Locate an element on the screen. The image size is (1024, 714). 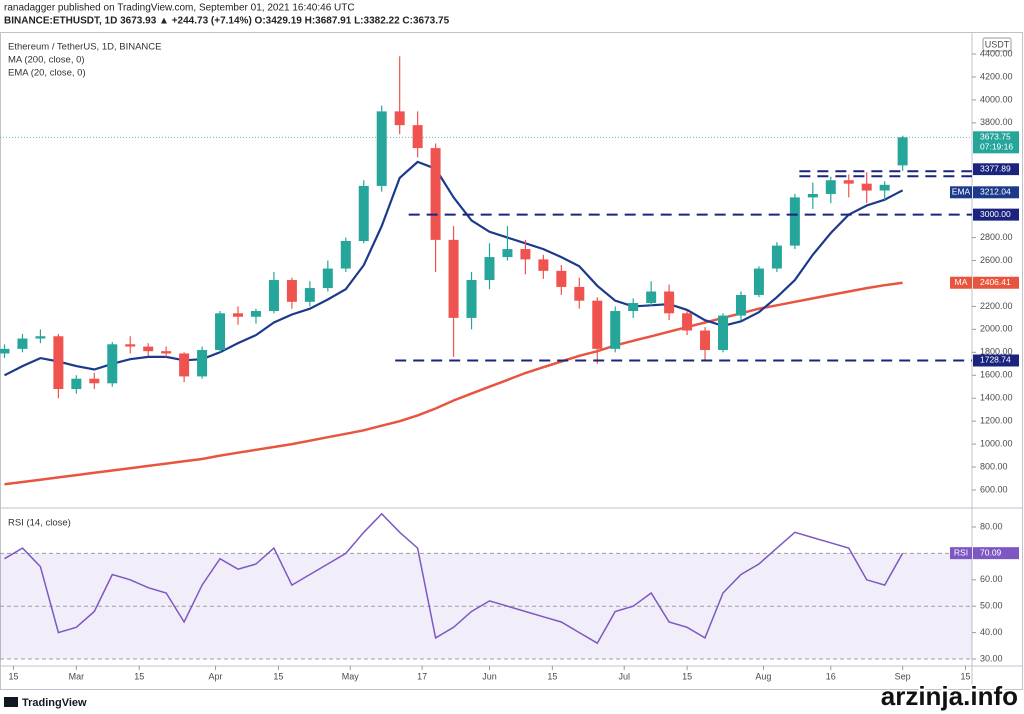
x-tick-label: Aug is located at coordinates (763, 676).